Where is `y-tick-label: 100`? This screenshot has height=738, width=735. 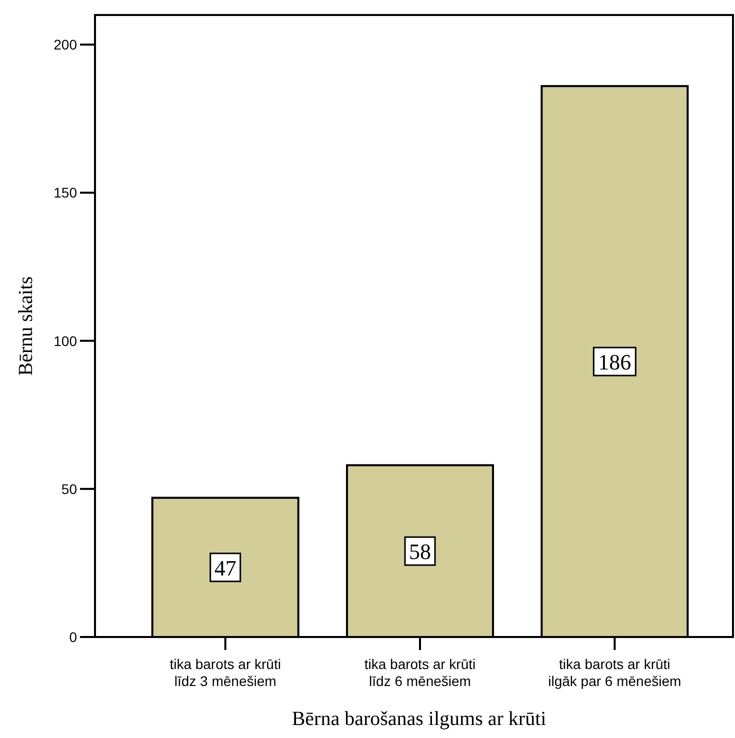
y-tick-label: 100 is located at coordinates (66, 340).